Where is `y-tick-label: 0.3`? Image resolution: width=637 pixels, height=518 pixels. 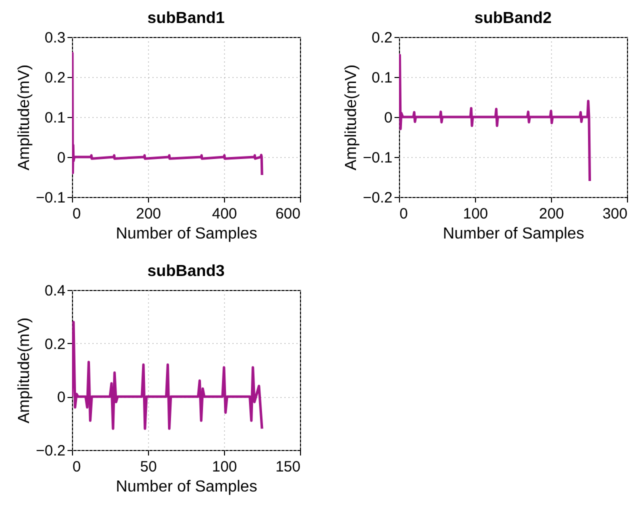
y-tick-label: 0.3 is located at coordinates (55, 38).